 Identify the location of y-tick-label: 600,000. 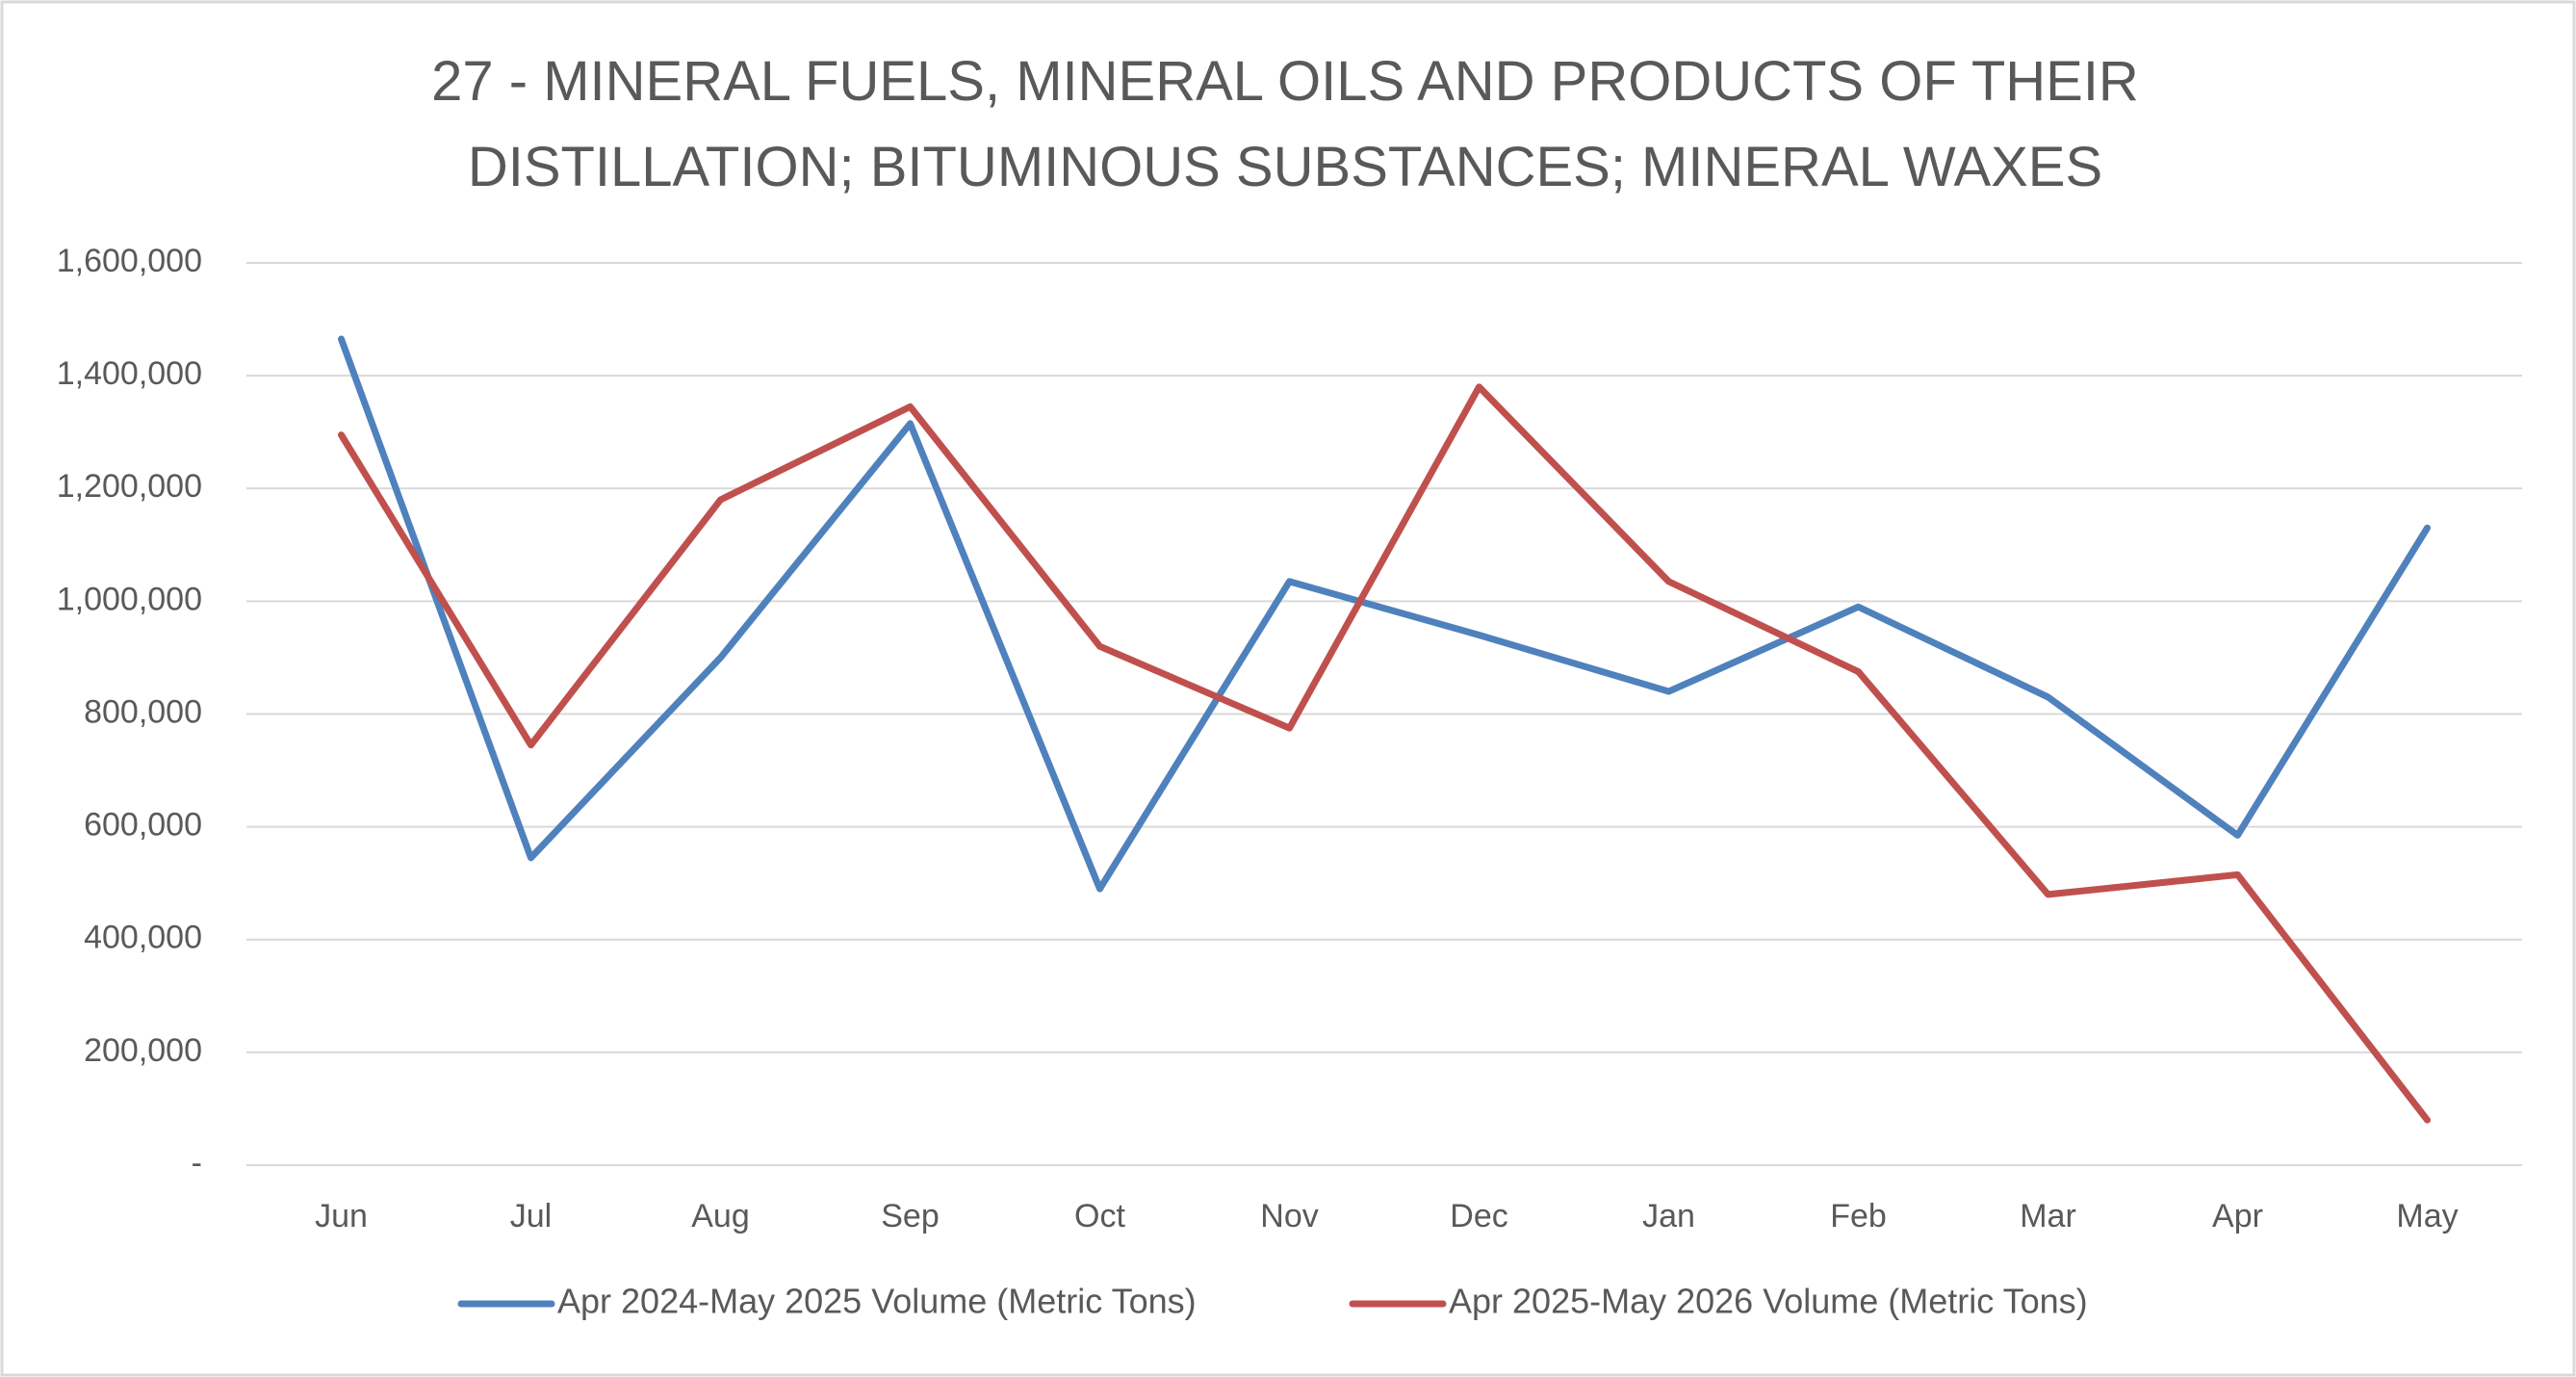
(143, 825).